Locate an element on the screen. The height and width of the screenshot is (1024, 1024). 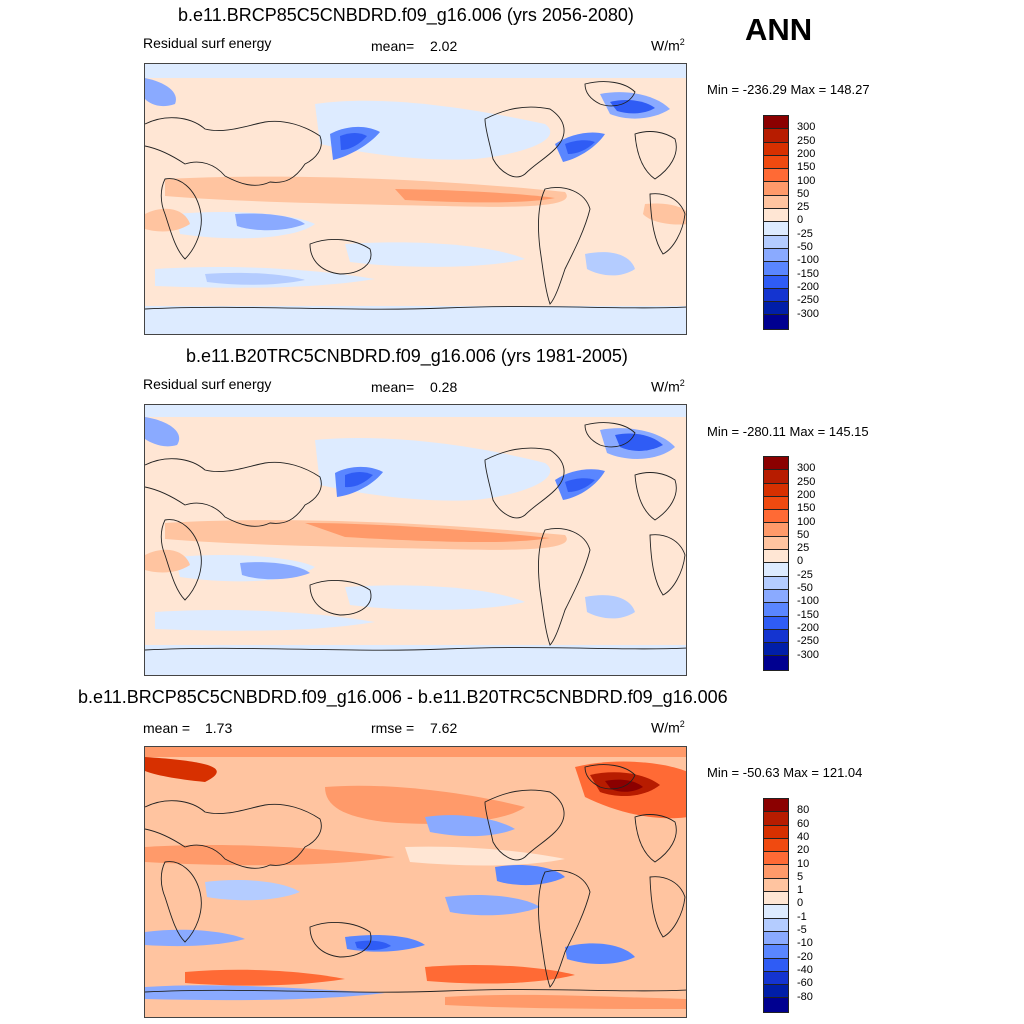
colorbar-tick-label: 250 is located at coordinates (806, 140).